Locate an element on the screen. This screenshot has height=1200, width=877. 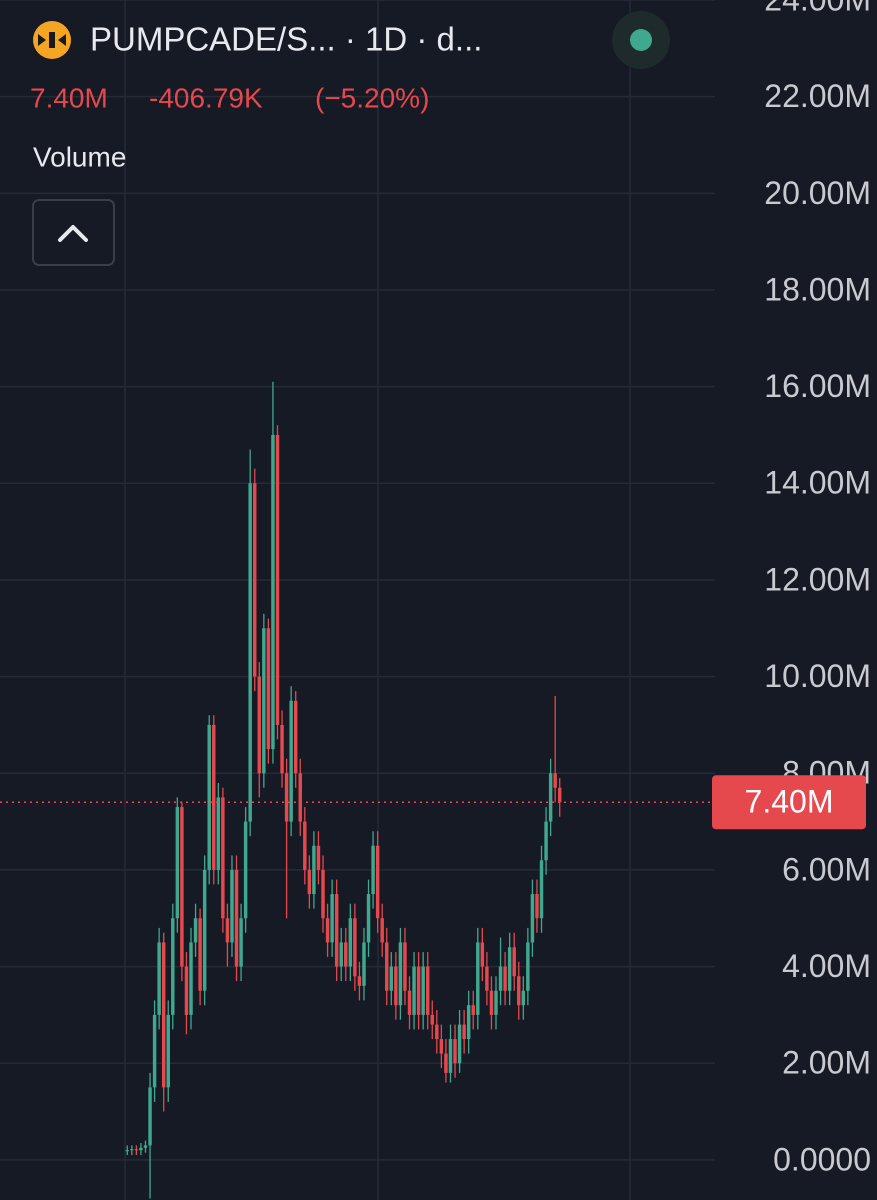
y-tick-label: 20.00M is located at coordinates (817, 193).